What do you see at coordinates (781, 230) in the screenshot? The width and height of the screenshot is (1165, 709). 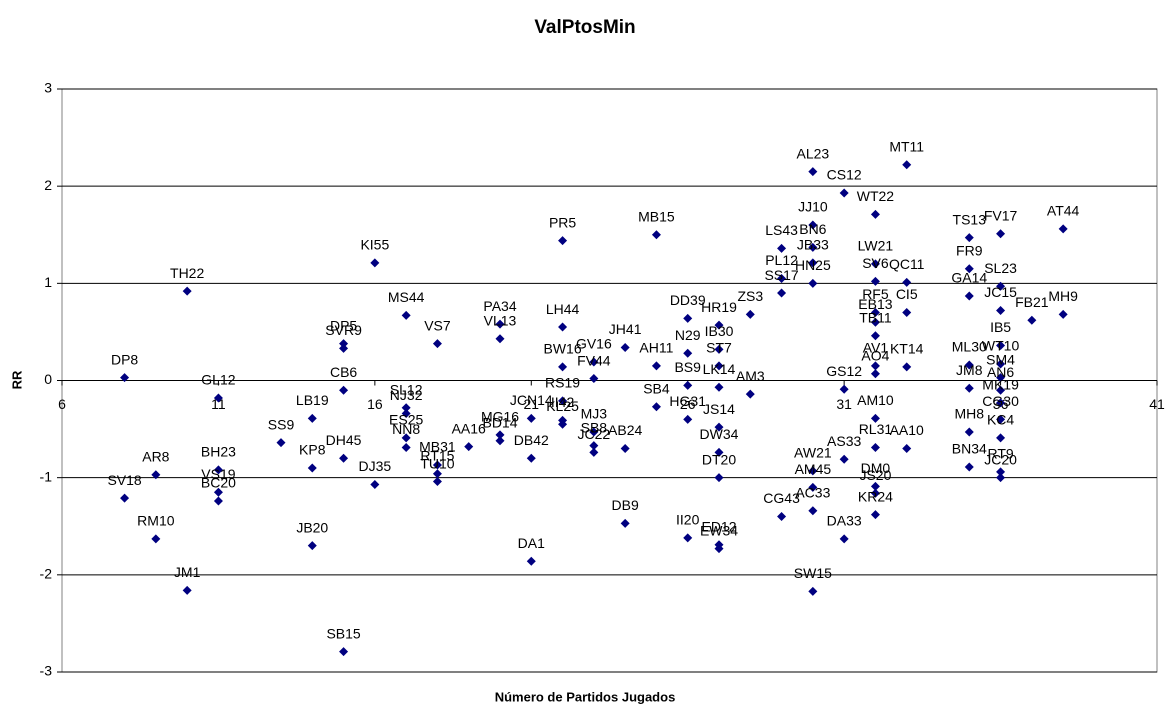 I see `point-label: LS43` at bounding box center [781, 230].